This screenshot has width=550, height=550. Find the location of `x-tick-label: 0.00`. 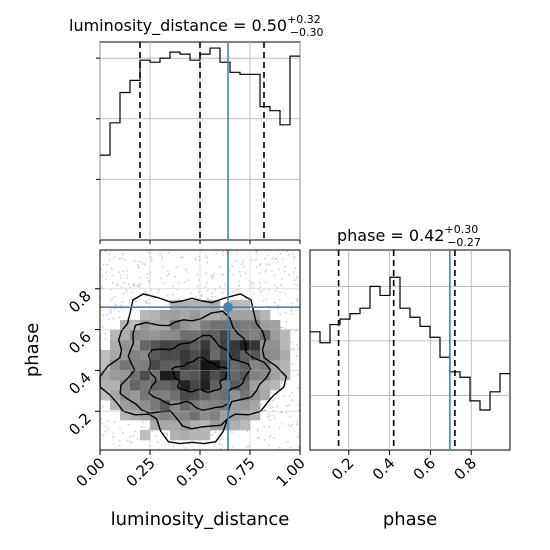

x-tick-label: 0.00 is located at coordinates (90, 472).